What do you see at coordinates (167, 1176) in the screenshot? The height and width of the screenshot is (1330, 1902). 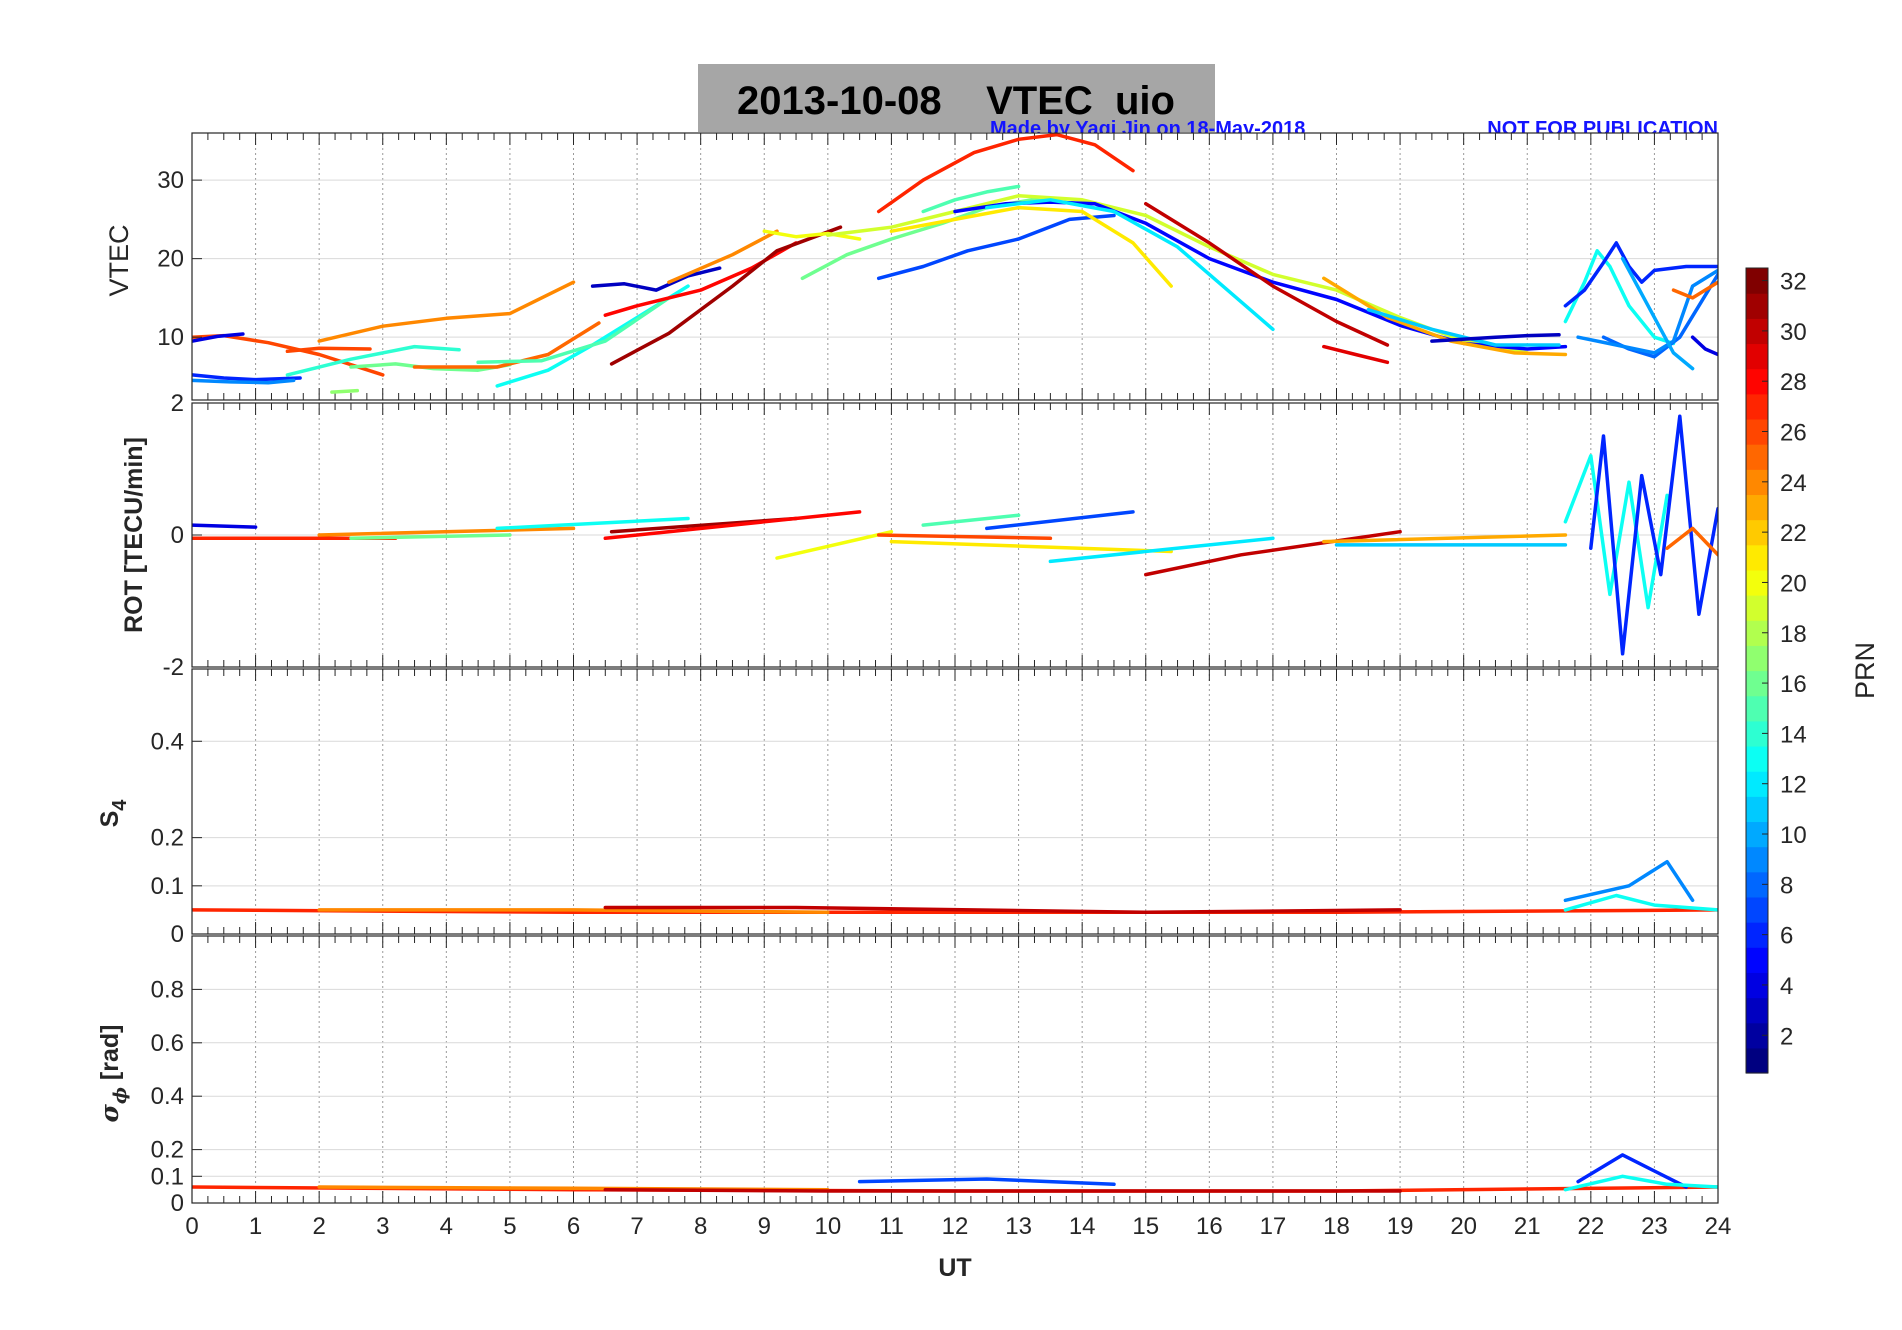 I see `y-tick-label: 0.1` at bounding box center [167, 1176].